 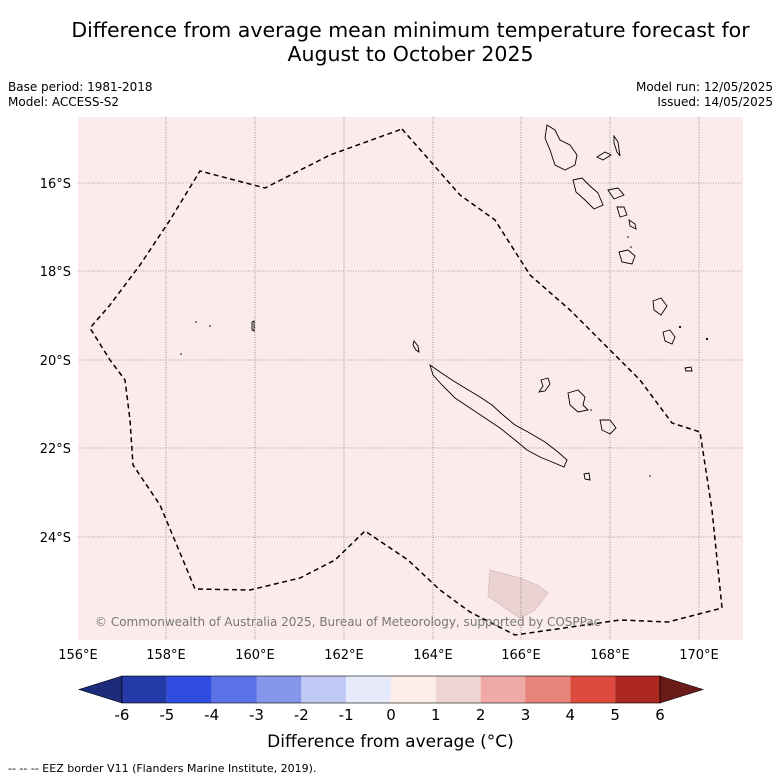 What do you see at coordinates (715, 102) in the screenshot?
I see `issued-date: Issued: 14/05/2025` at bounding box center [715, 102].